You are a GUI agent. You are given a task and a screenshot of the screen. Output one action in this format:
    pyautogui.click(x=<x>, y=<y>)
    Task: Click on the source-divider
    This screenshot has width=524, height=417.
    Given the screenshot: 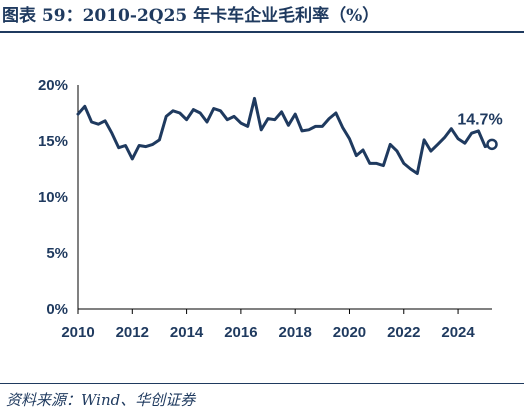 What is the action you would take?
    pyautogui.click(x=262, y=383)
    